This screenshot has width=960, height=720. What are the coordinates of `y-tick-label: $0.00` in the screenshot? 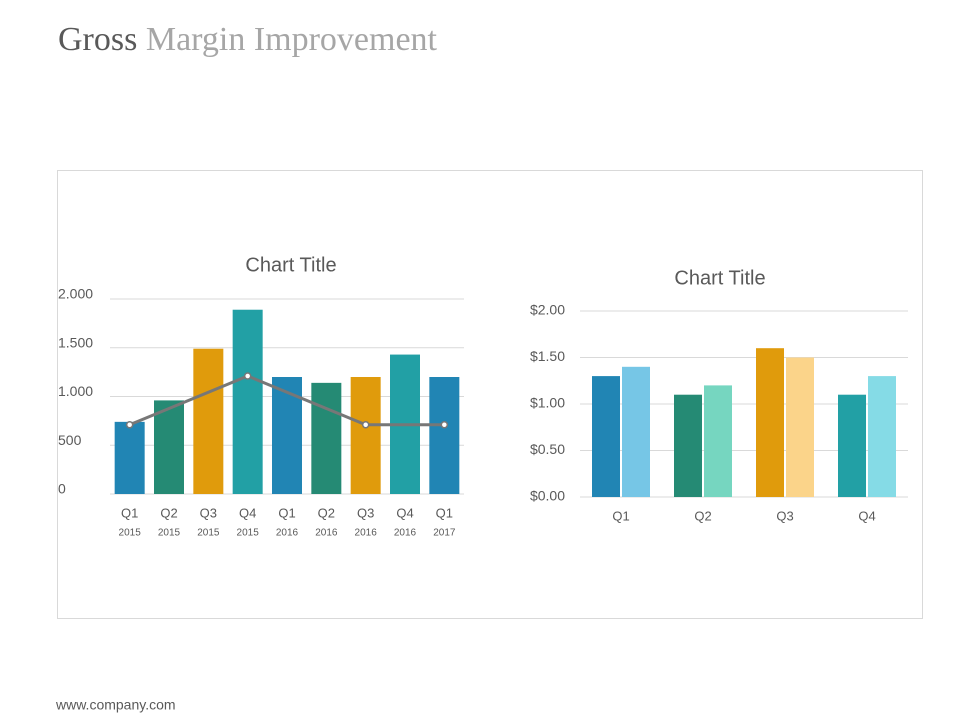 It's located at (547, 496).